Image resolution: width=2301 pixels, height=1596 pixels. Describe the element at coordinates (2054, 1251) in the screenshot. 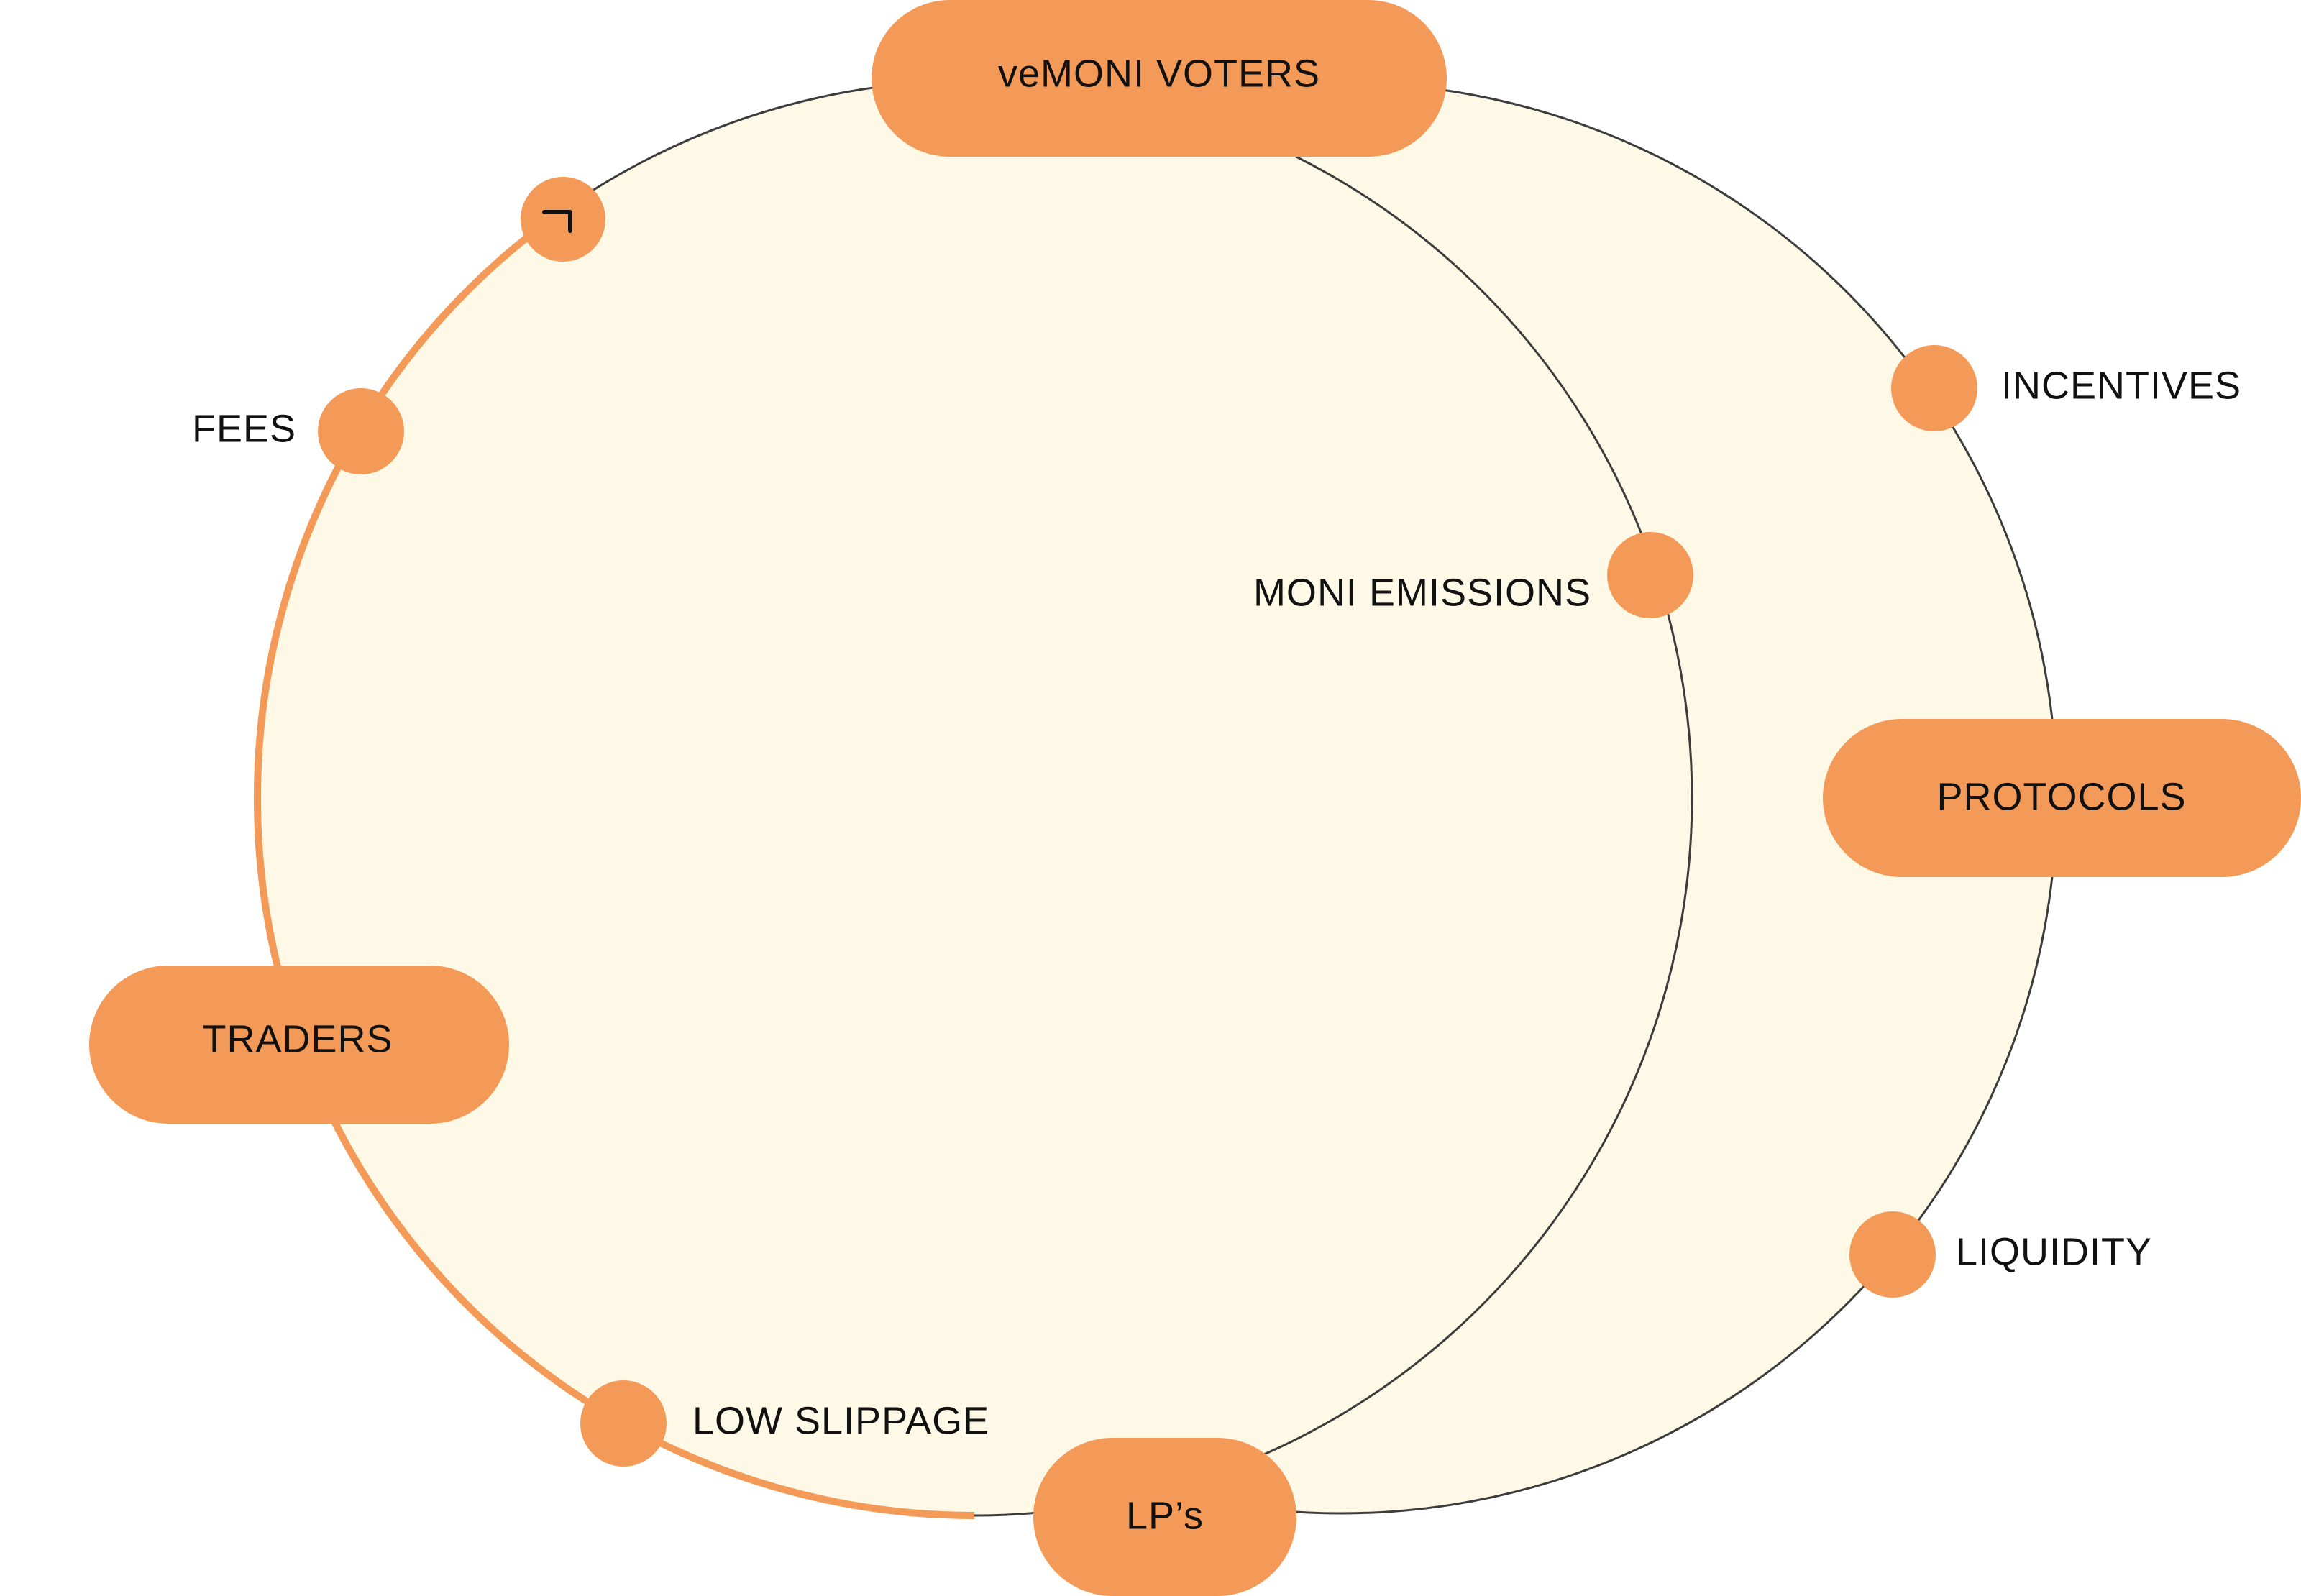

I see `liquidity-label: LIQUIDITY` at that location.